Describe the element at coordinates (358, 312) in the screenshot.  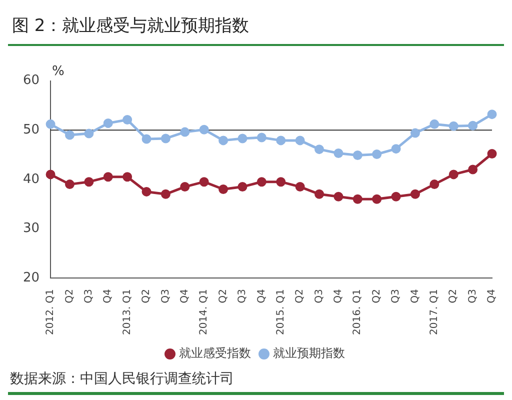
I see `x-tick-label: 2016. Q1` at that location.